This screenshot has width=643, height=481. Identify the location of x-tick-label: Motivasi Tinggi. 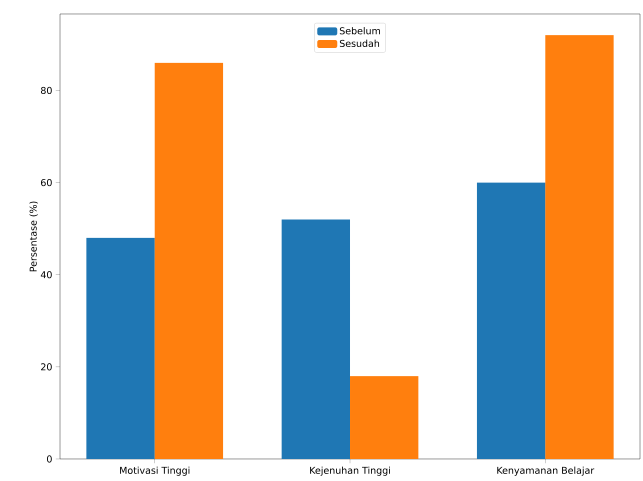
(155, 471).